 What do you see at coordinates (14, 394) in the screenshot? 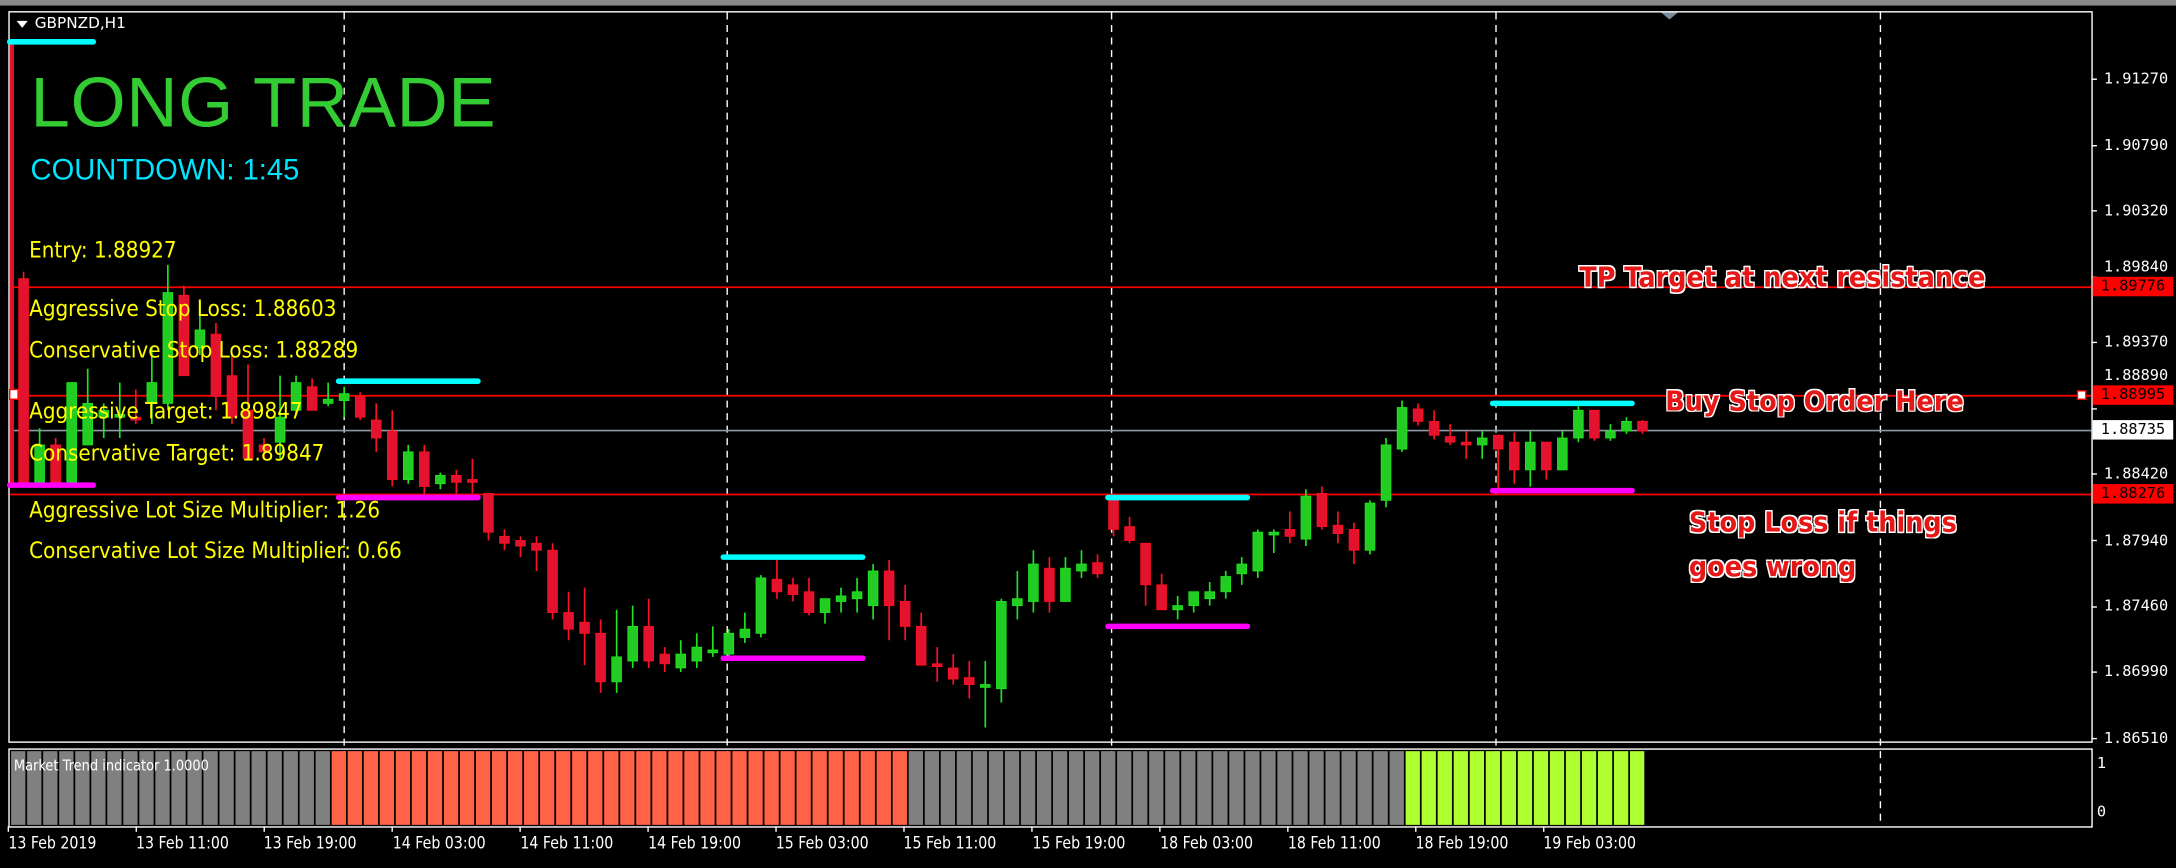
I see `left-line-handle` at bounding box center [14, 394].